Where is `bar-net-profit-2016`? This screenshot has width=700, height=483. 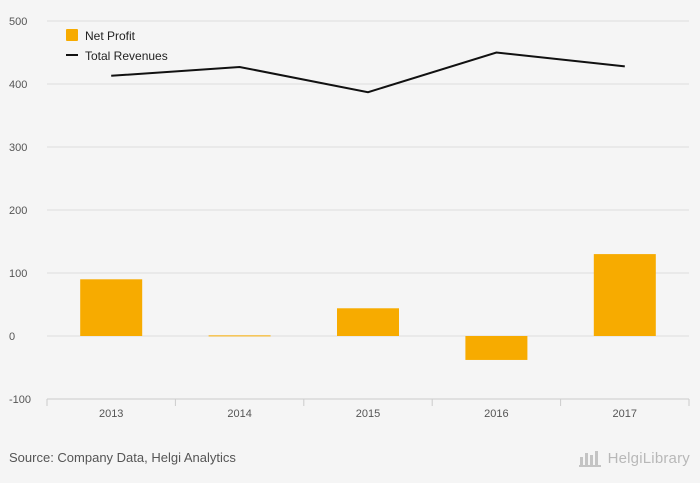
bar-net-profit-2016 is located at coordinates (496, 348).